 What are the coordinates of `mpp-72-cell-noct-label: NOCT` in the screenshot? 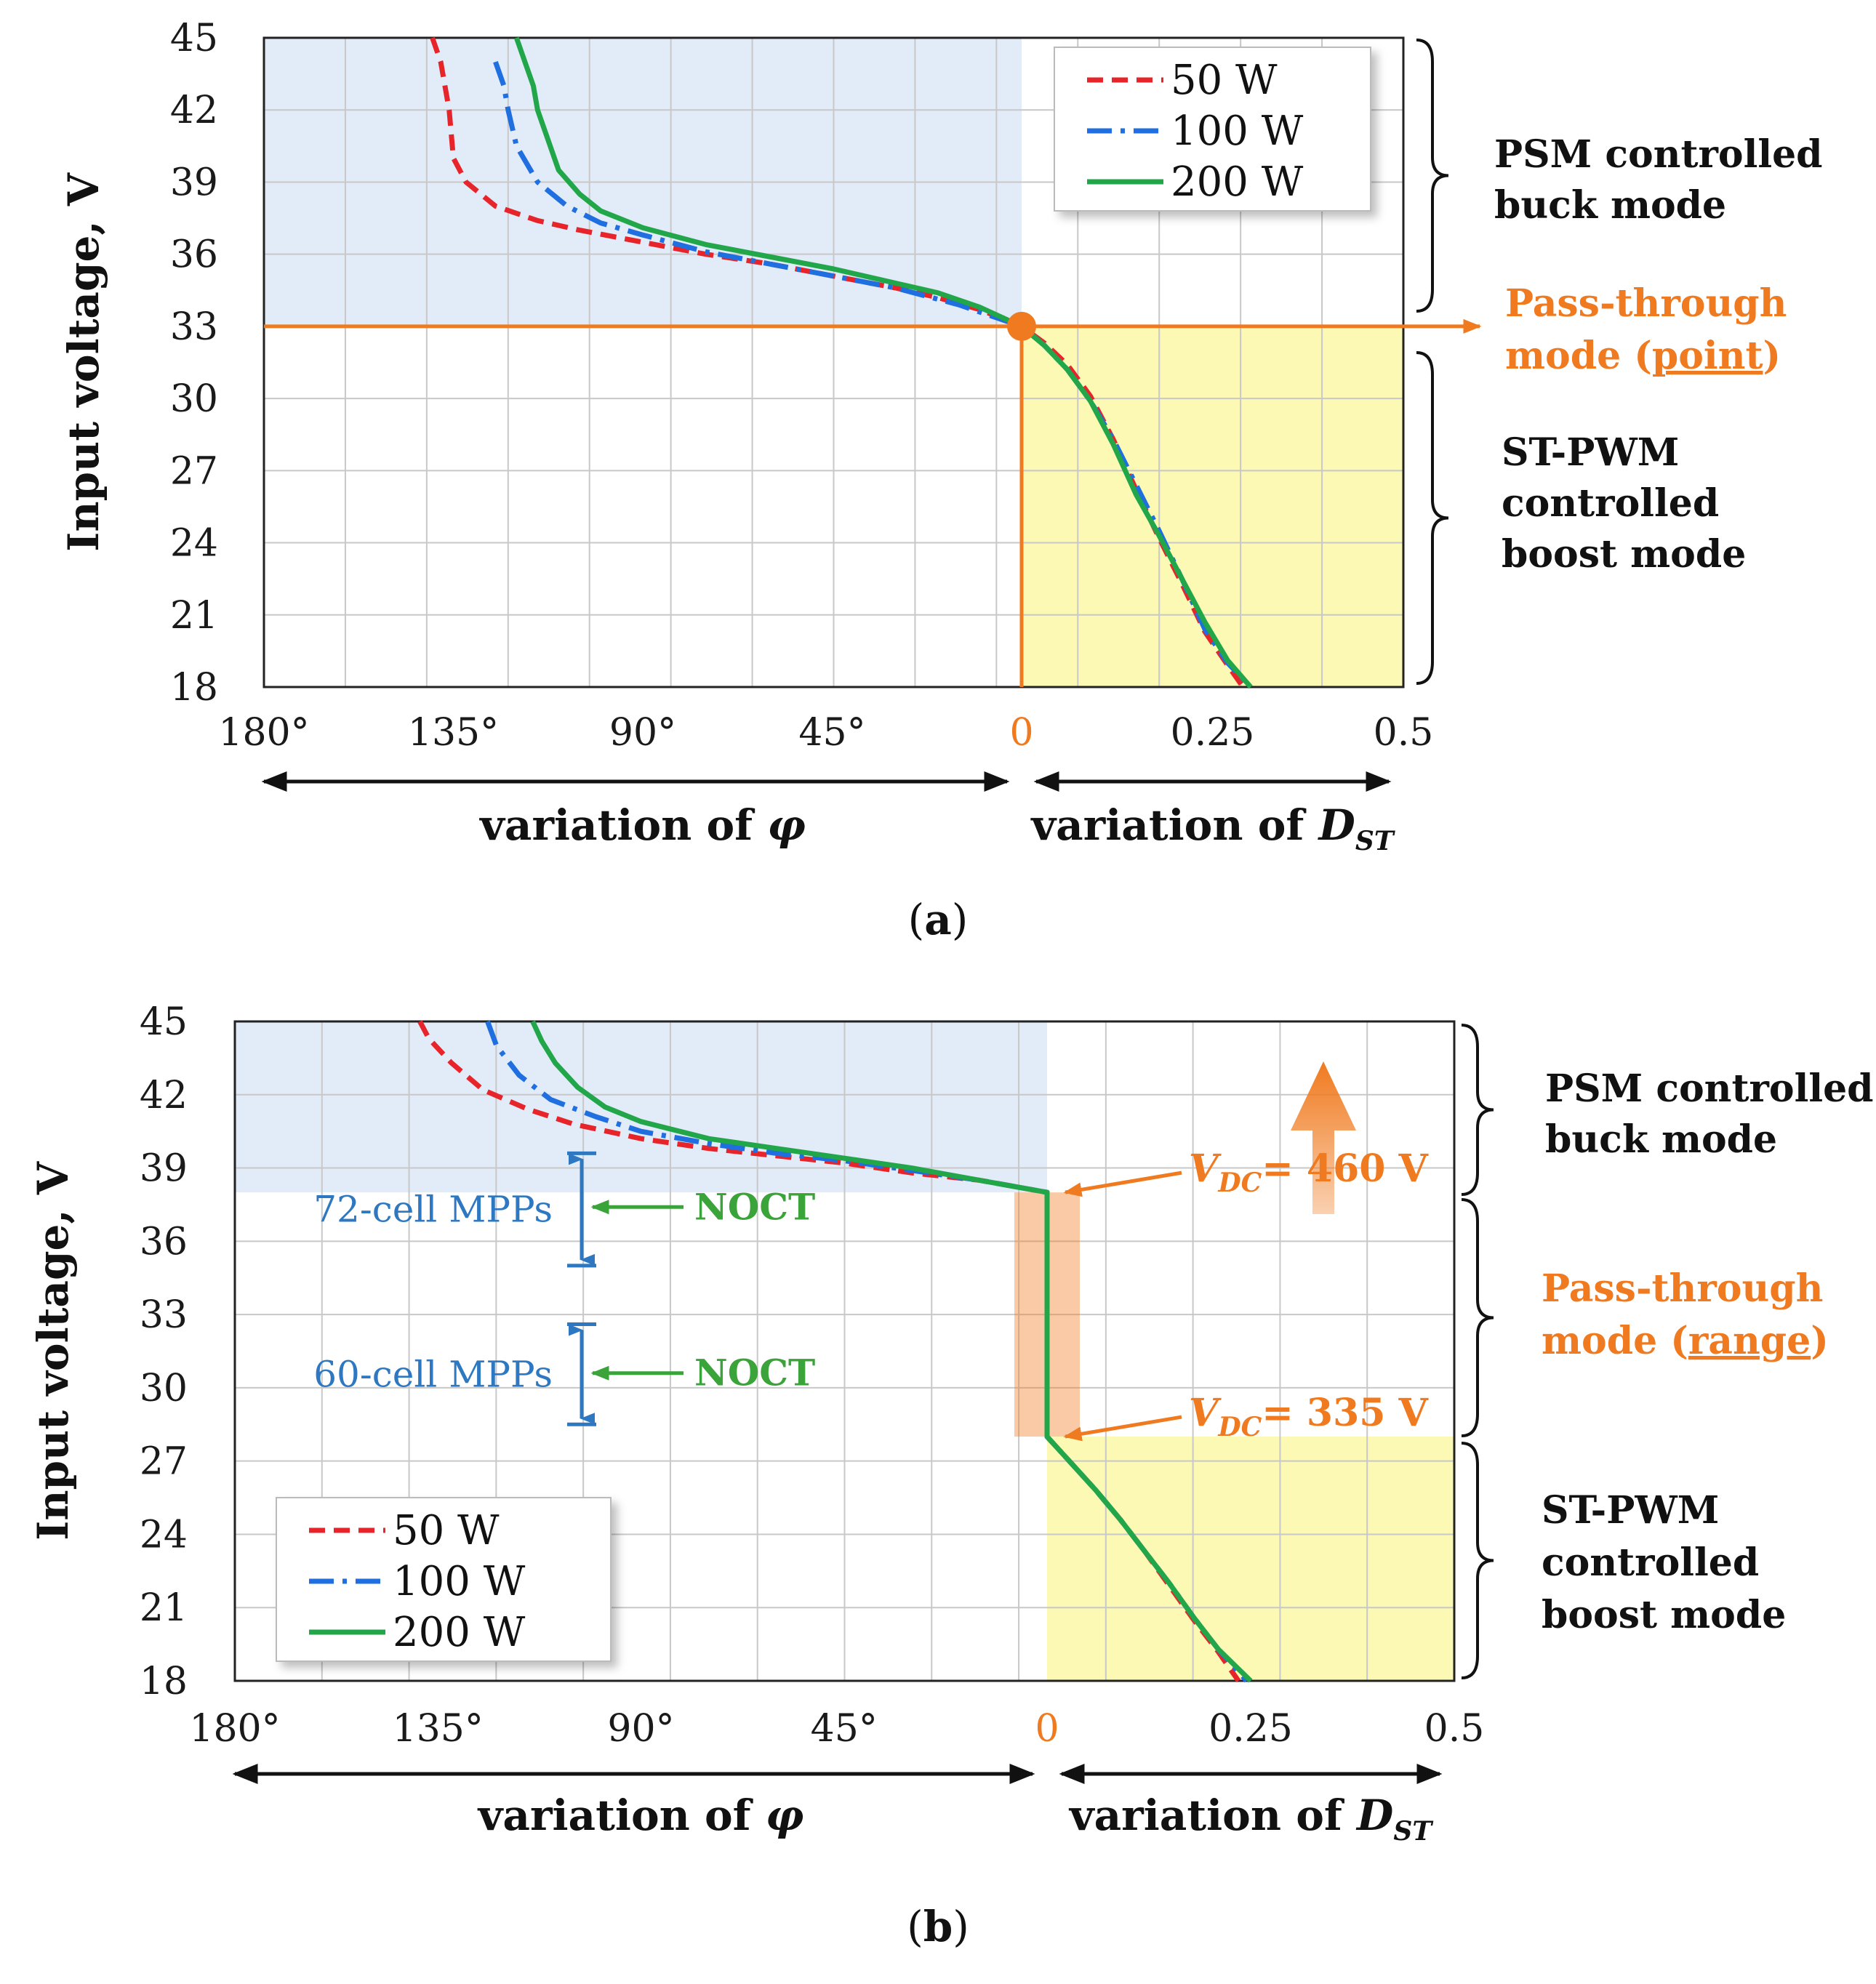 It's located at (754, 1206).